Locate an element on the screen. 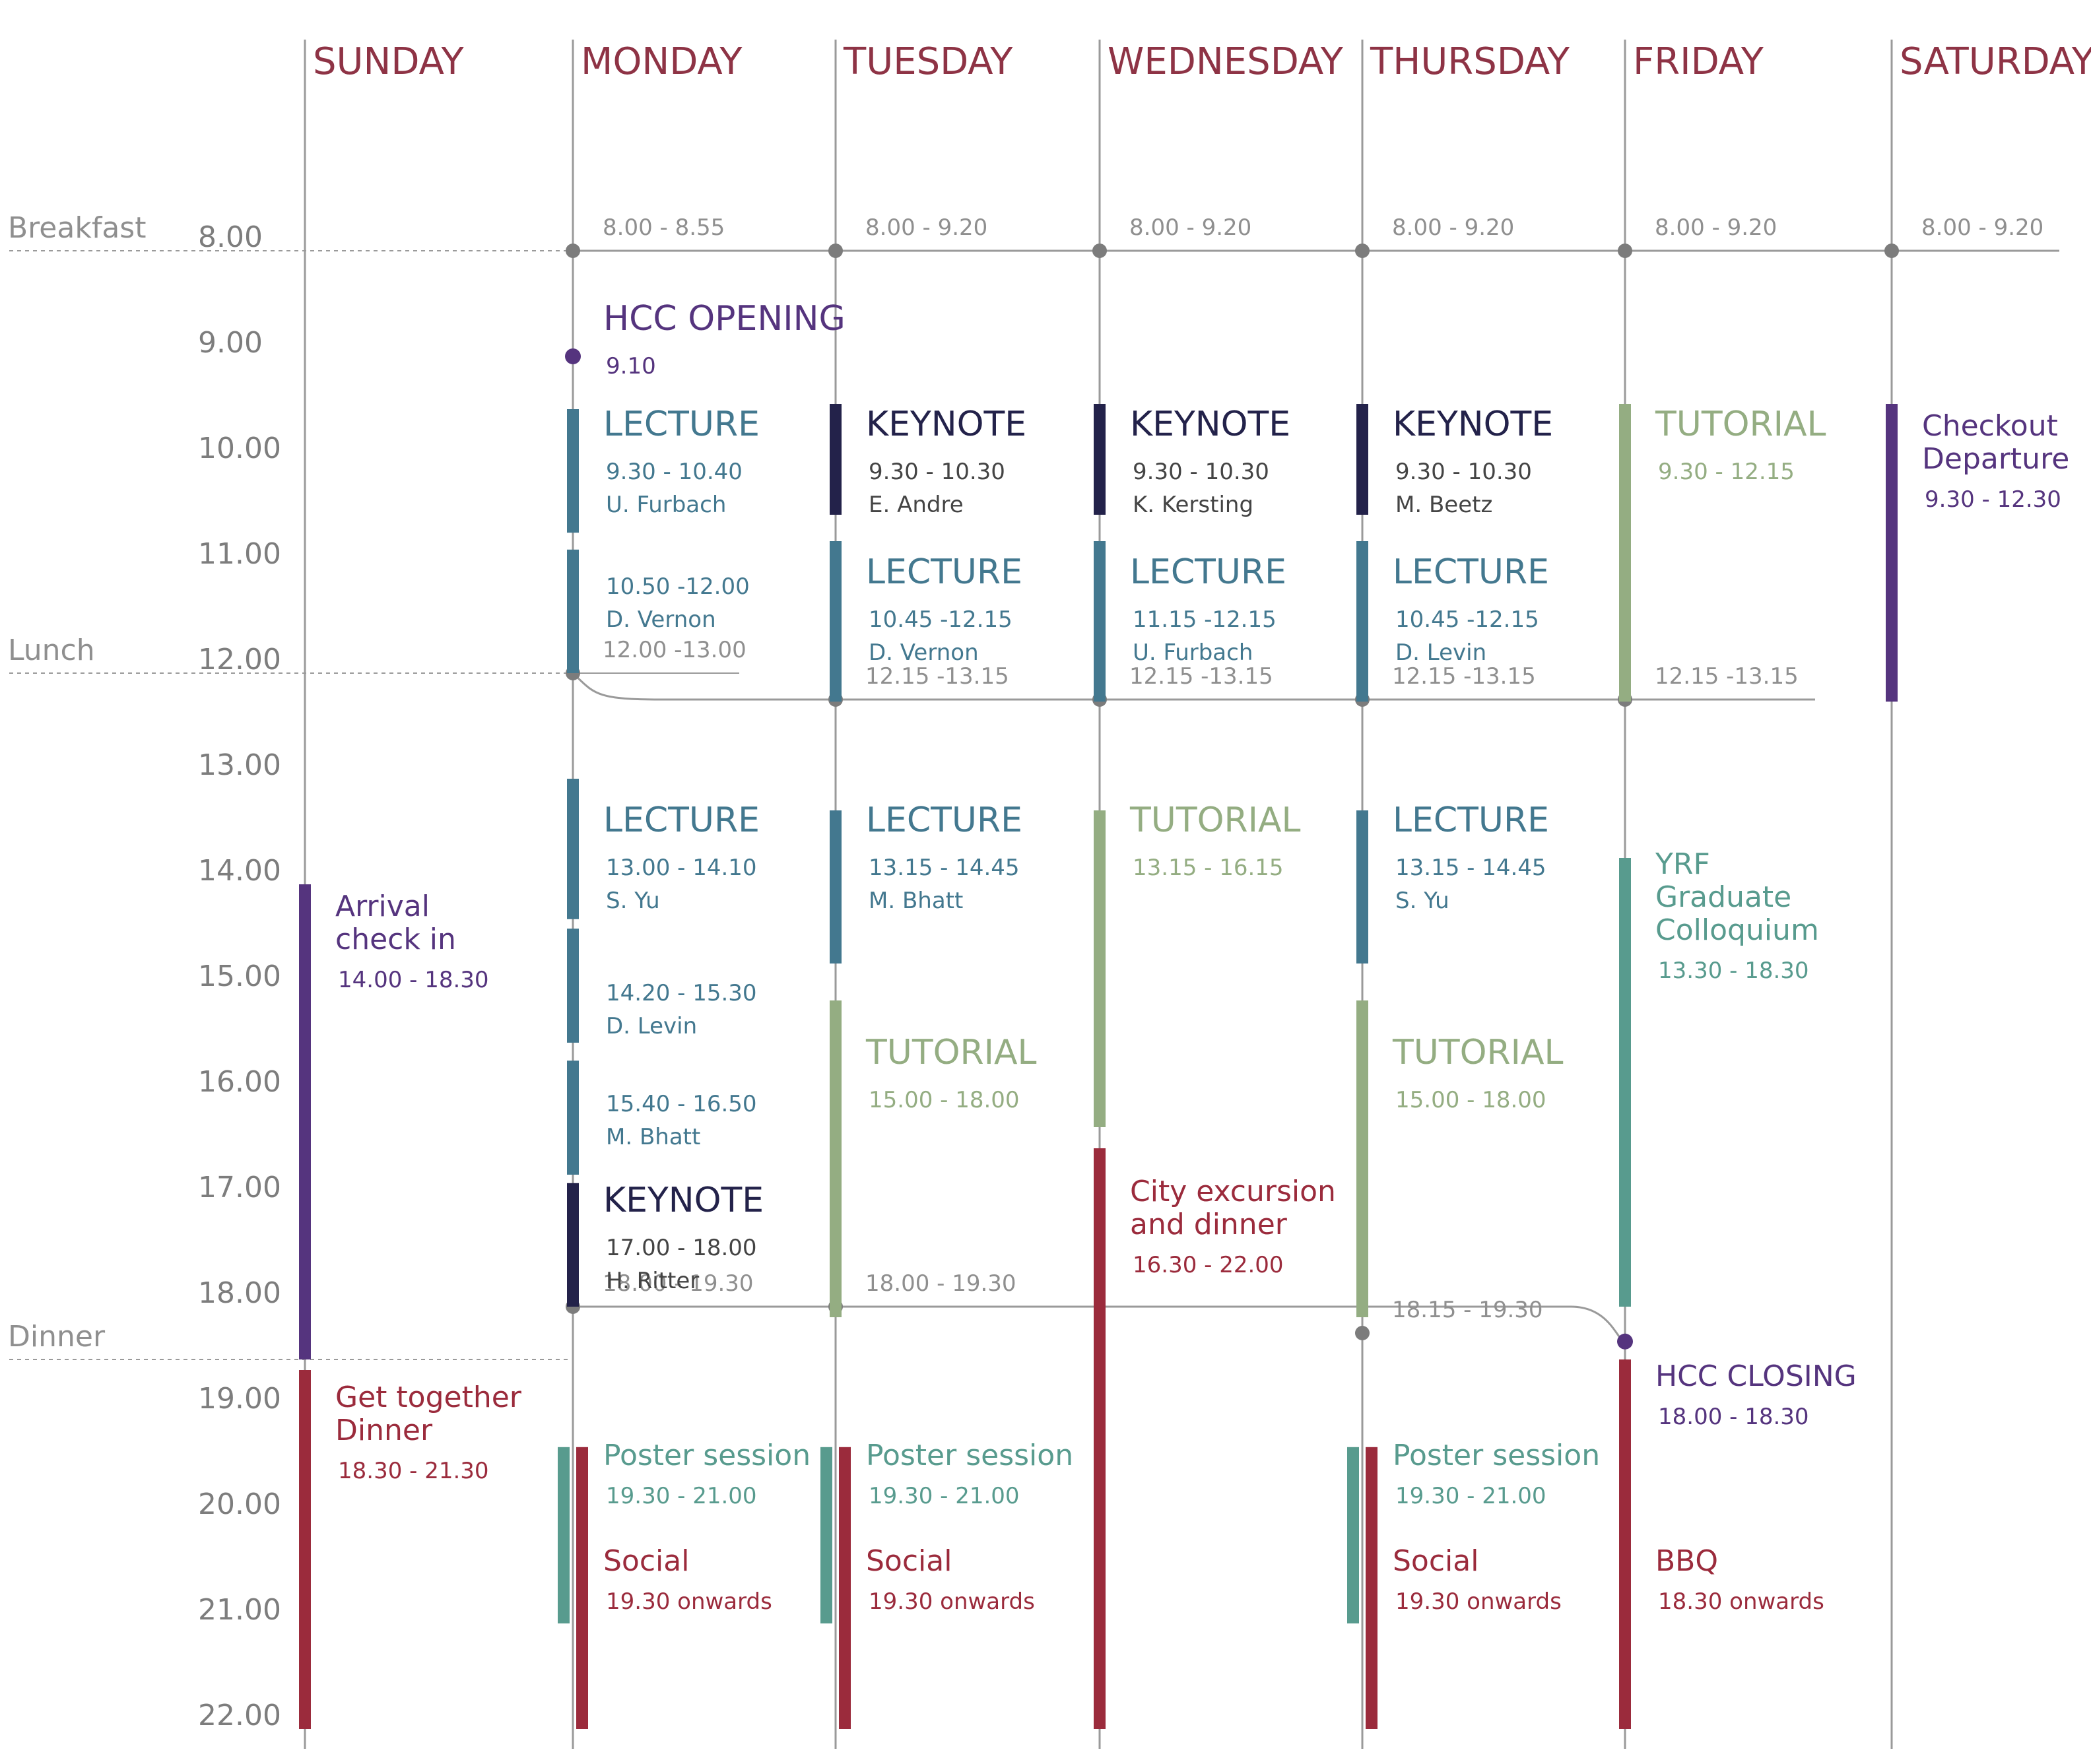 Image resolution: width=2091 pixels, height=1764 pixels. meal-time-dinner: 18.15 - 19.30 is located at coordinates (1467, 1310).